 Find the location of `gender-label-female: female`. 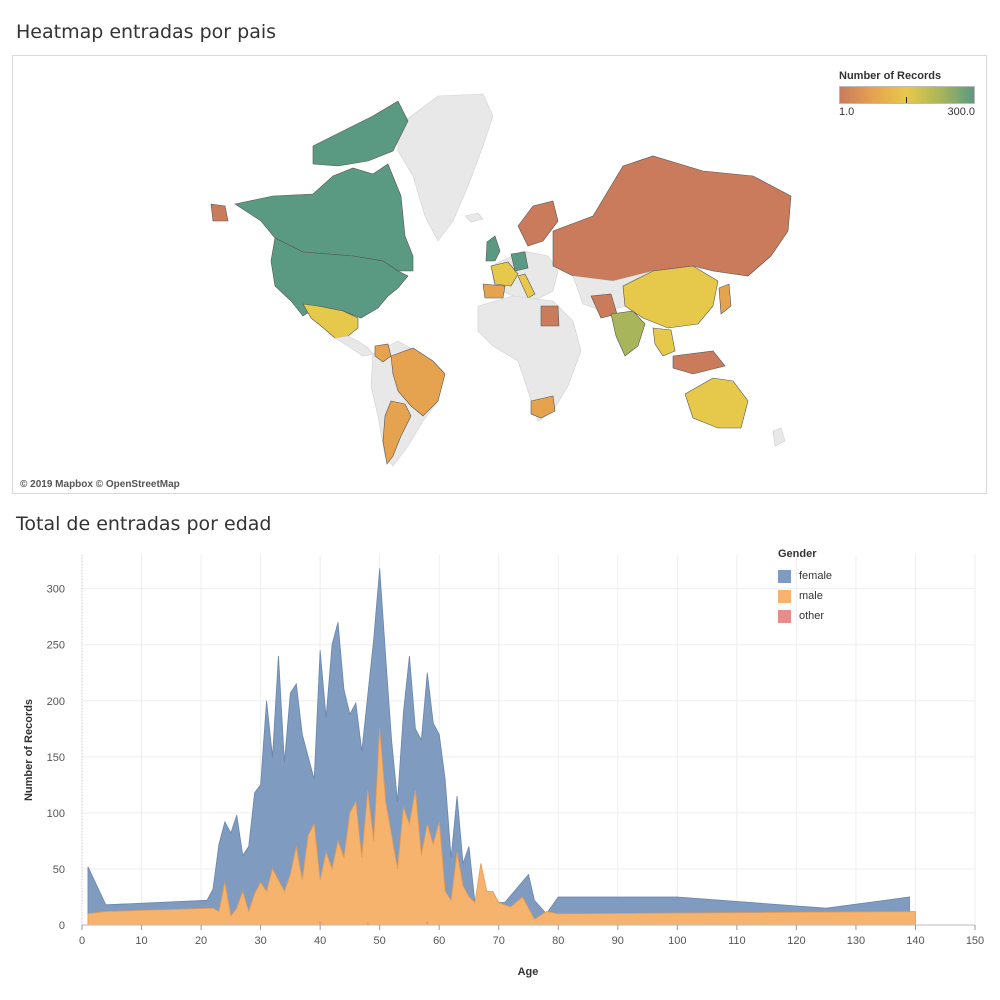

gender-label-female: female is located at coordinates (816, 576).